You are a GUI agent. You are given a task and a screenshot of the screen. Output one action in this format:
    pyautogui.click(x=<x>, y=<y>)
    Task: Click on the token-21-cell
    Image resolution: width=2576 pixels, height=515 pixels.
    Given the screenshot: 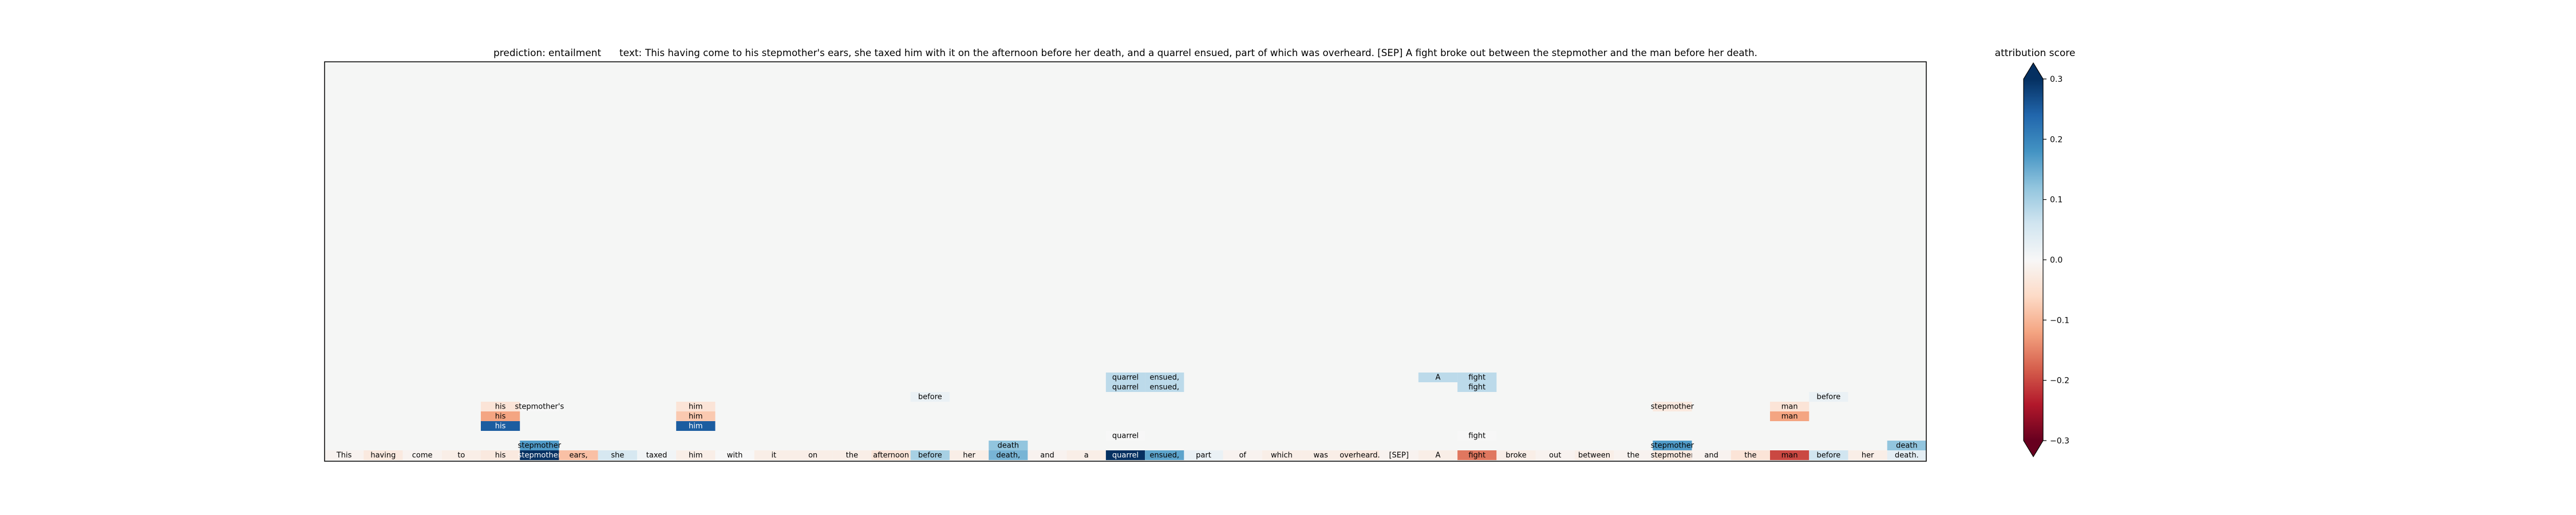 What is the action you would take?
    pyautogui.click(x=1164, y=455)
    